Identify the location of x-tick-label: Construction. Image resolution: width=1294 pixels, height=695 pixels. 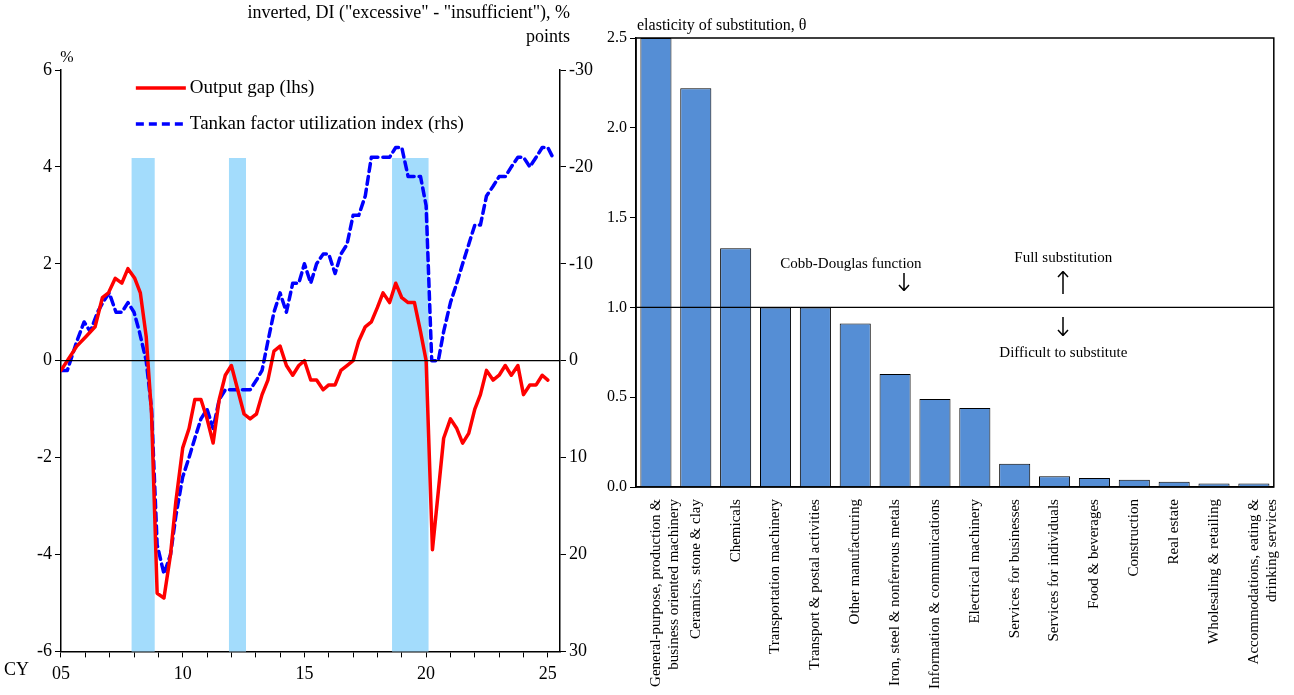
(1133, 537).